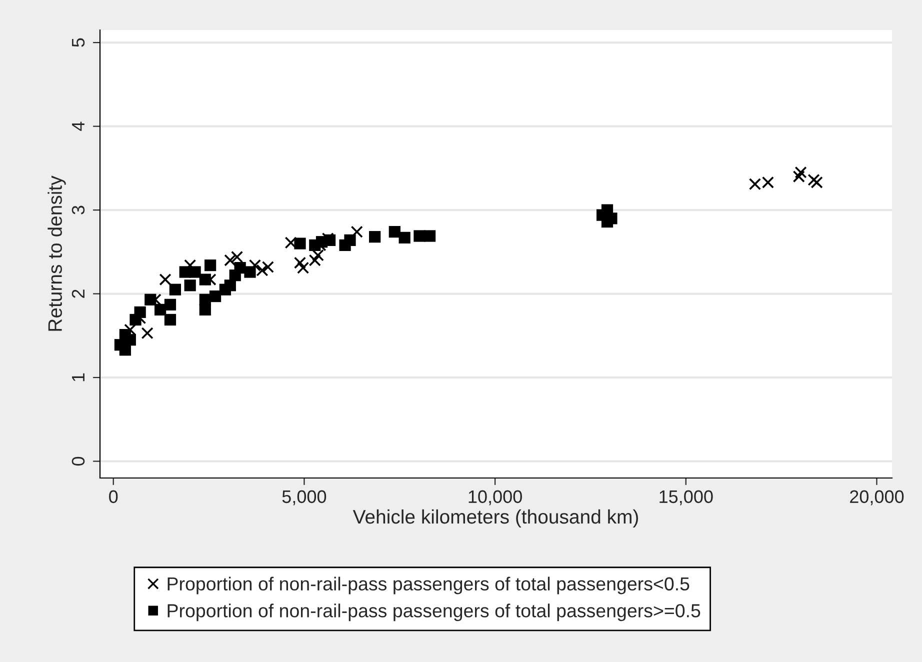 The height and width of the screenshot is (662, 922). I want to click on y-tick-label: 0, so click(78, 461).